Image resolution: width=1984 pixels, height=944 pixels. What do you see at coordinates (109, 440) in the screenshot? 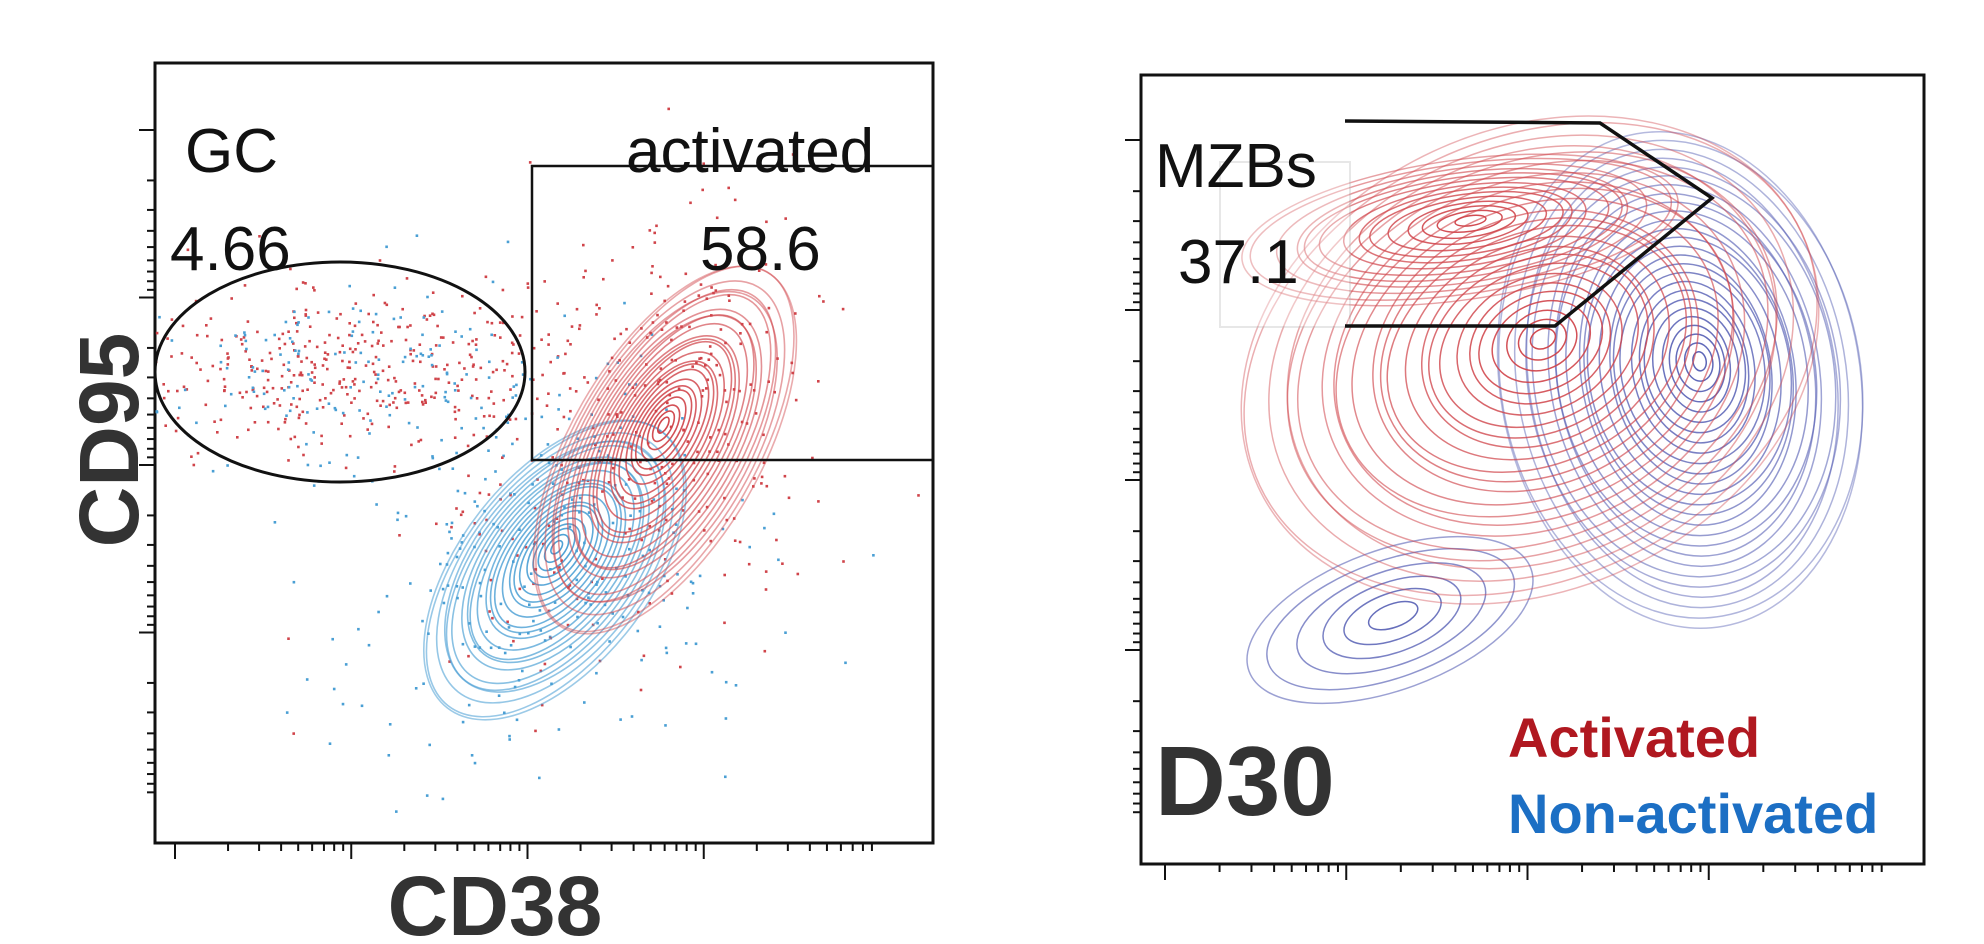
I see `y-axis-title: CD95` at bounding box center [109, 440].